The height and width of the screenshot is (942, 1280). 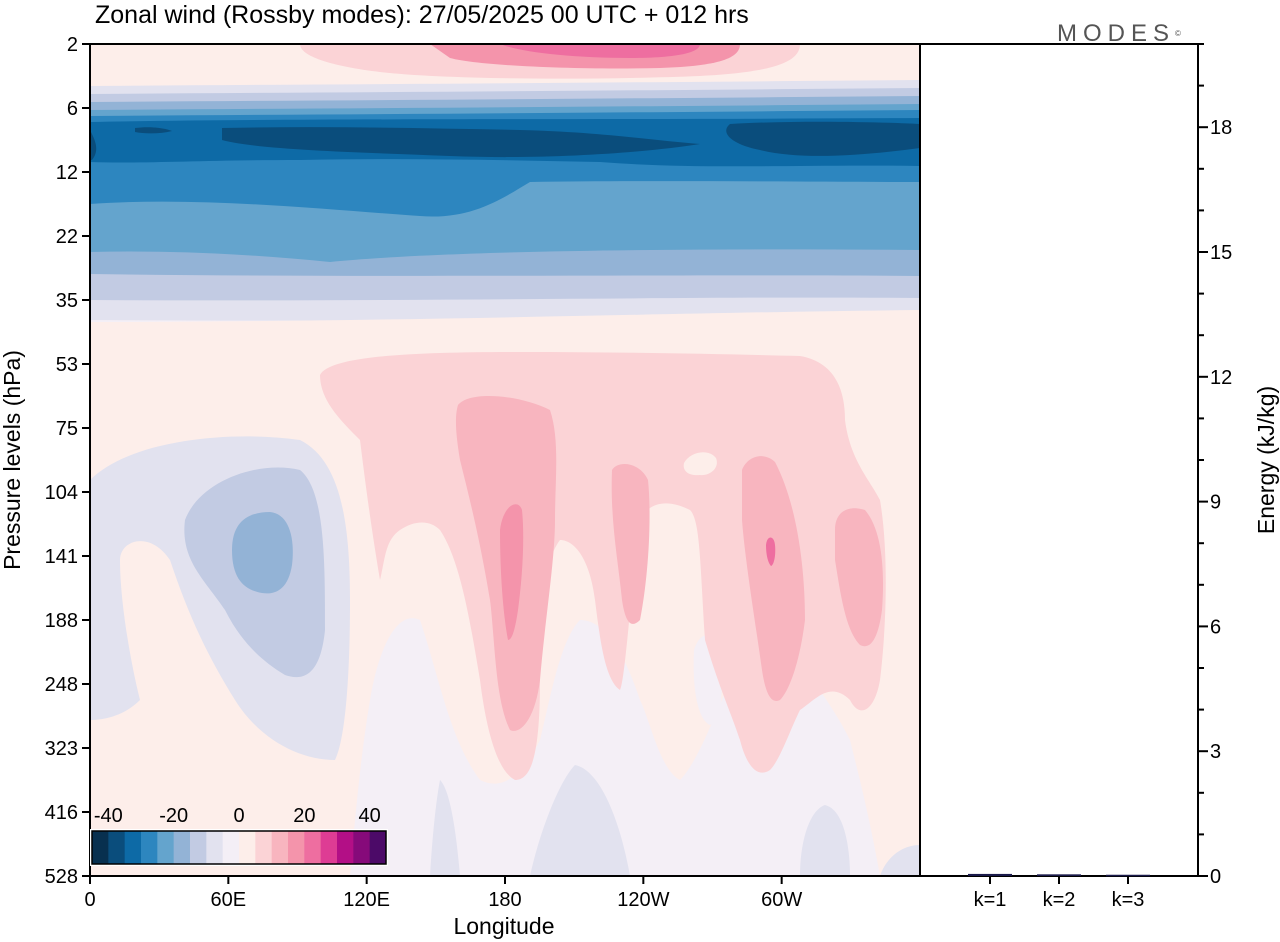 I want to click on pressure-tick-label: 53, so click(x=67, y=365).